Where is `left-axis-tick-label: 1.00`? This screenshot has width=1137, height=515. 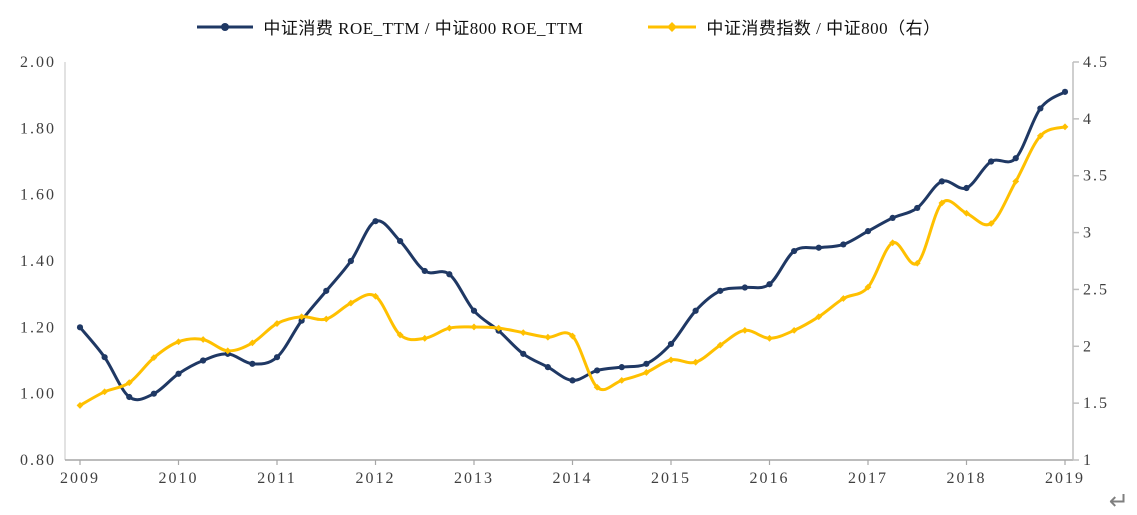
left-axis-tick-label: 1.00 is located at coordinates (38, 394).